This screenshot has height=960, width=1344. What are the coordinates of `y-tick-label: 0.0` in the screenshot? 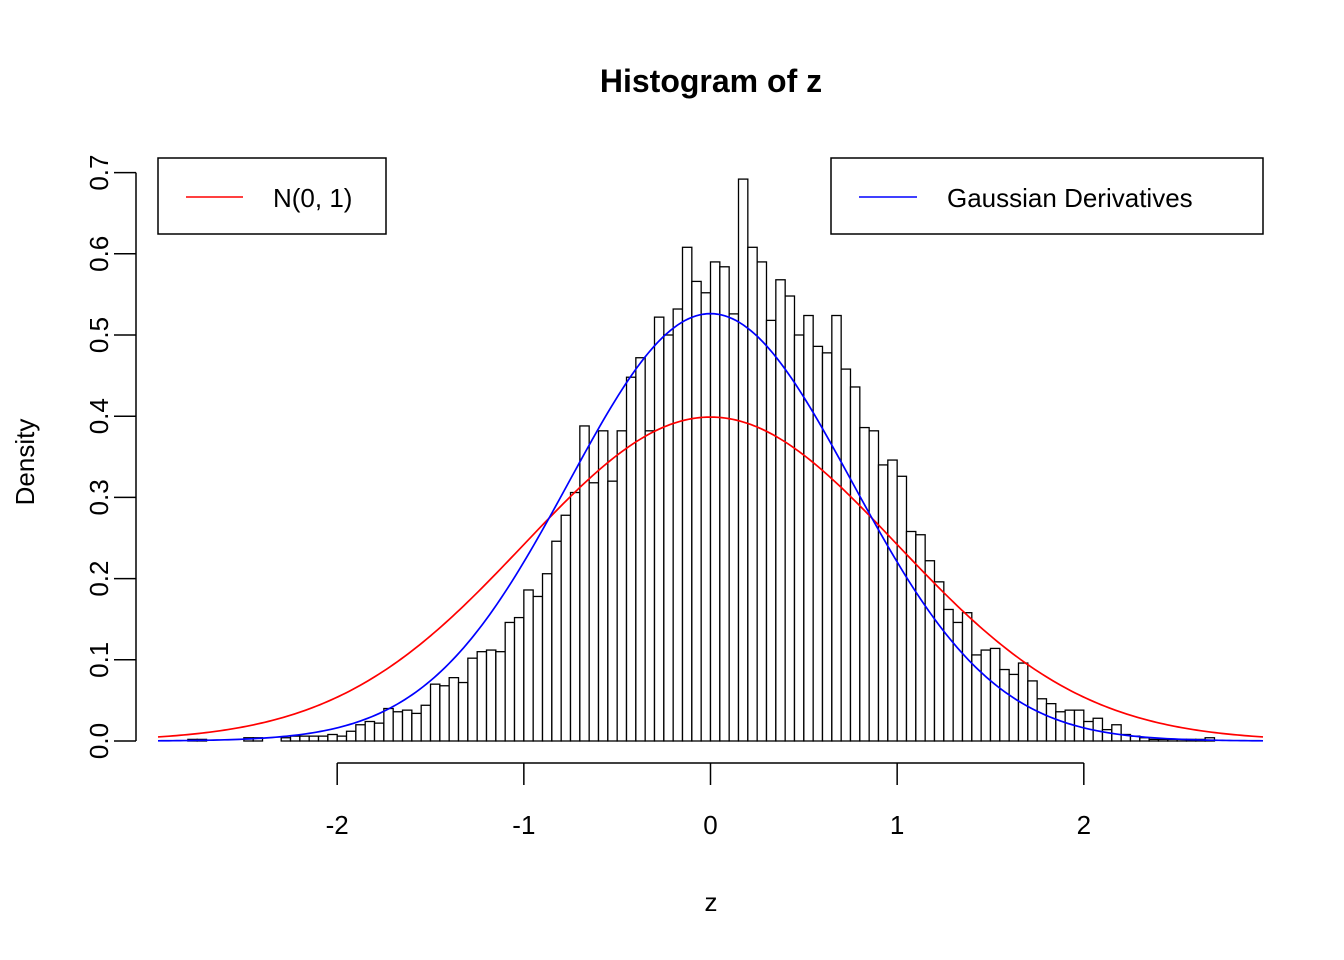 It's located at (99, 741).